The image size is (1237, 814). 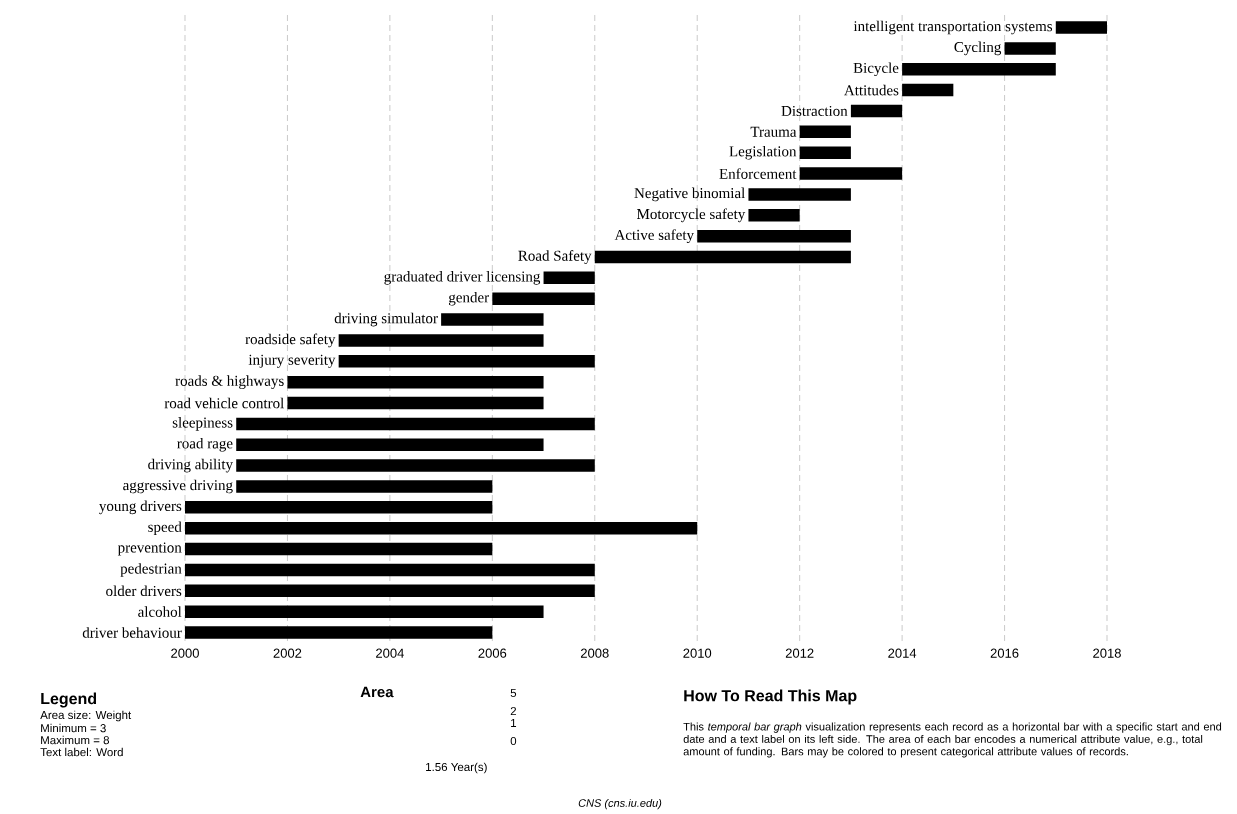 I want to click on text: 2, so click(x=513, y=711).